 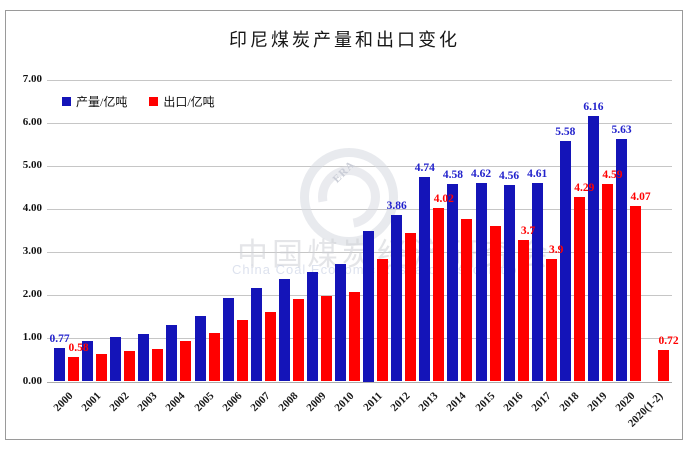 What do you see at coordinates (344, 40) in the screenshot?
I see `chart-title: 印尼煤炭产量和出口变化` at bounding box center [344, 40].